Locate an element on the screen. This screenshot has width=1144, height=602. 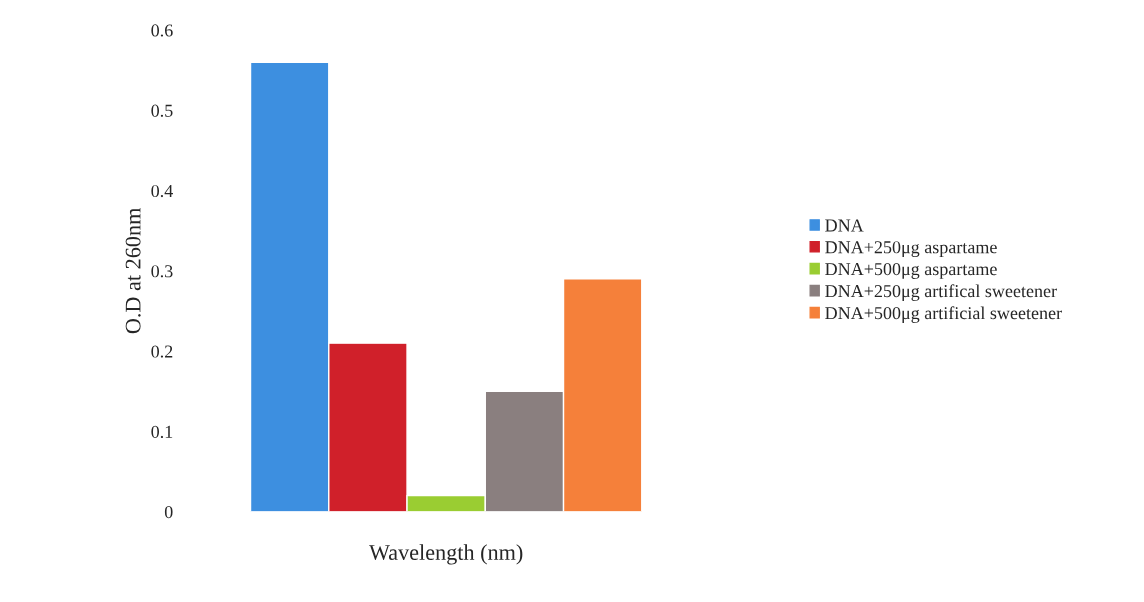
y-tick-label: 0.4 is located at coordinates (162, 191).